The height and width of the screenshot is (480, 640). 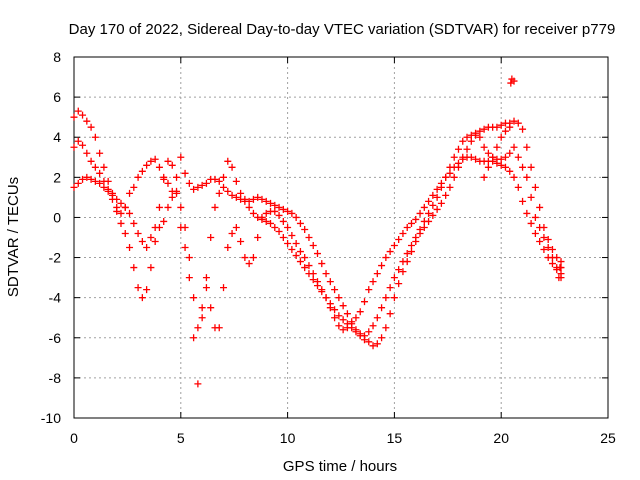 What do you see at coordinates (57, 137) in the screenshot?
I see `y-tick-label: 4` at bounding box center [57, 137].